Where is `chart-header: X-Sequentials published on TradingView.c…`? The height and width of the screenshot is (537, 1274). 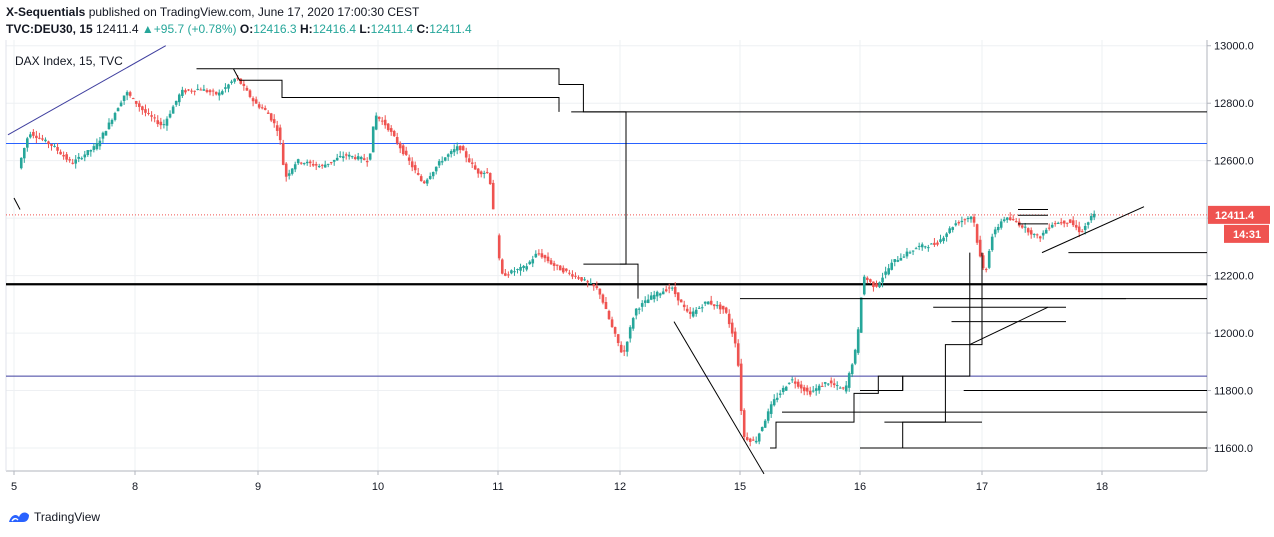
chart-header: X-Sequentials published on TradingView.c… is located at coordinates (239, 21).